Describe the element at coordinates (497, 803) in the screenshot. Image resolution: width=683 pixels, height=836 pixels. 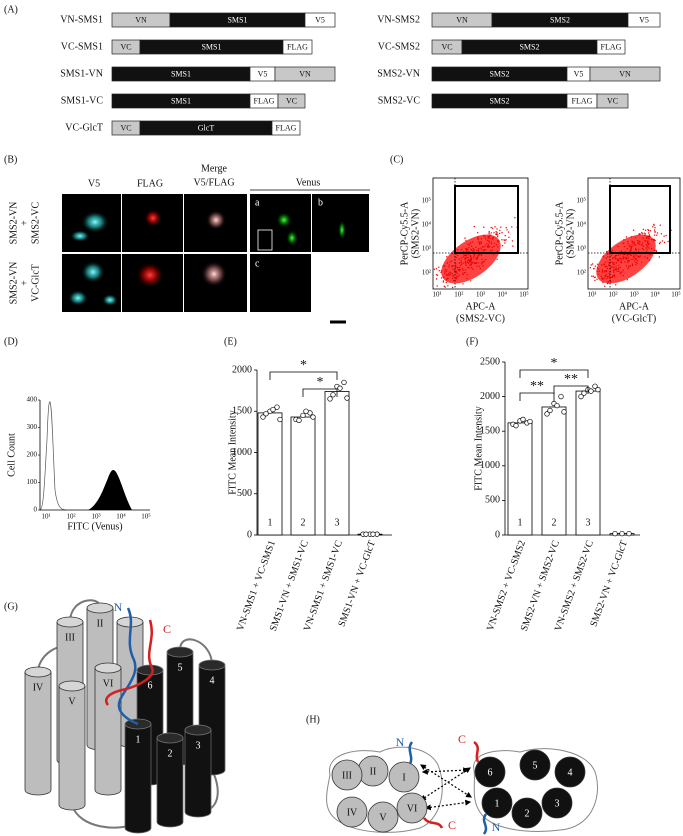
I see `helix-label: 1` at that location.